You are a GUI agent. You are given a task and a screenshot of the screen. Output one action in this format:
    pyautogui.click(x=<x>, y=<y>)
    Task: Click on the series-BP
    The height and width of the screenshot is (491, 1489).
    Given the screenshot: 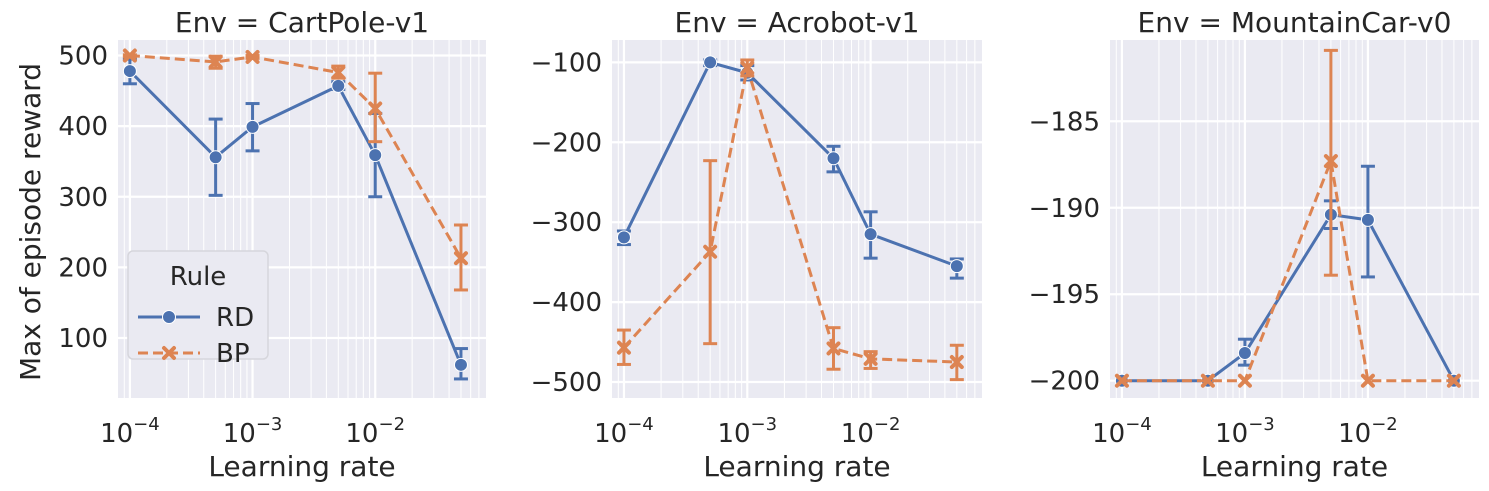 What is the action you would take?
    pyautogui.click(x=295, y=170)
    